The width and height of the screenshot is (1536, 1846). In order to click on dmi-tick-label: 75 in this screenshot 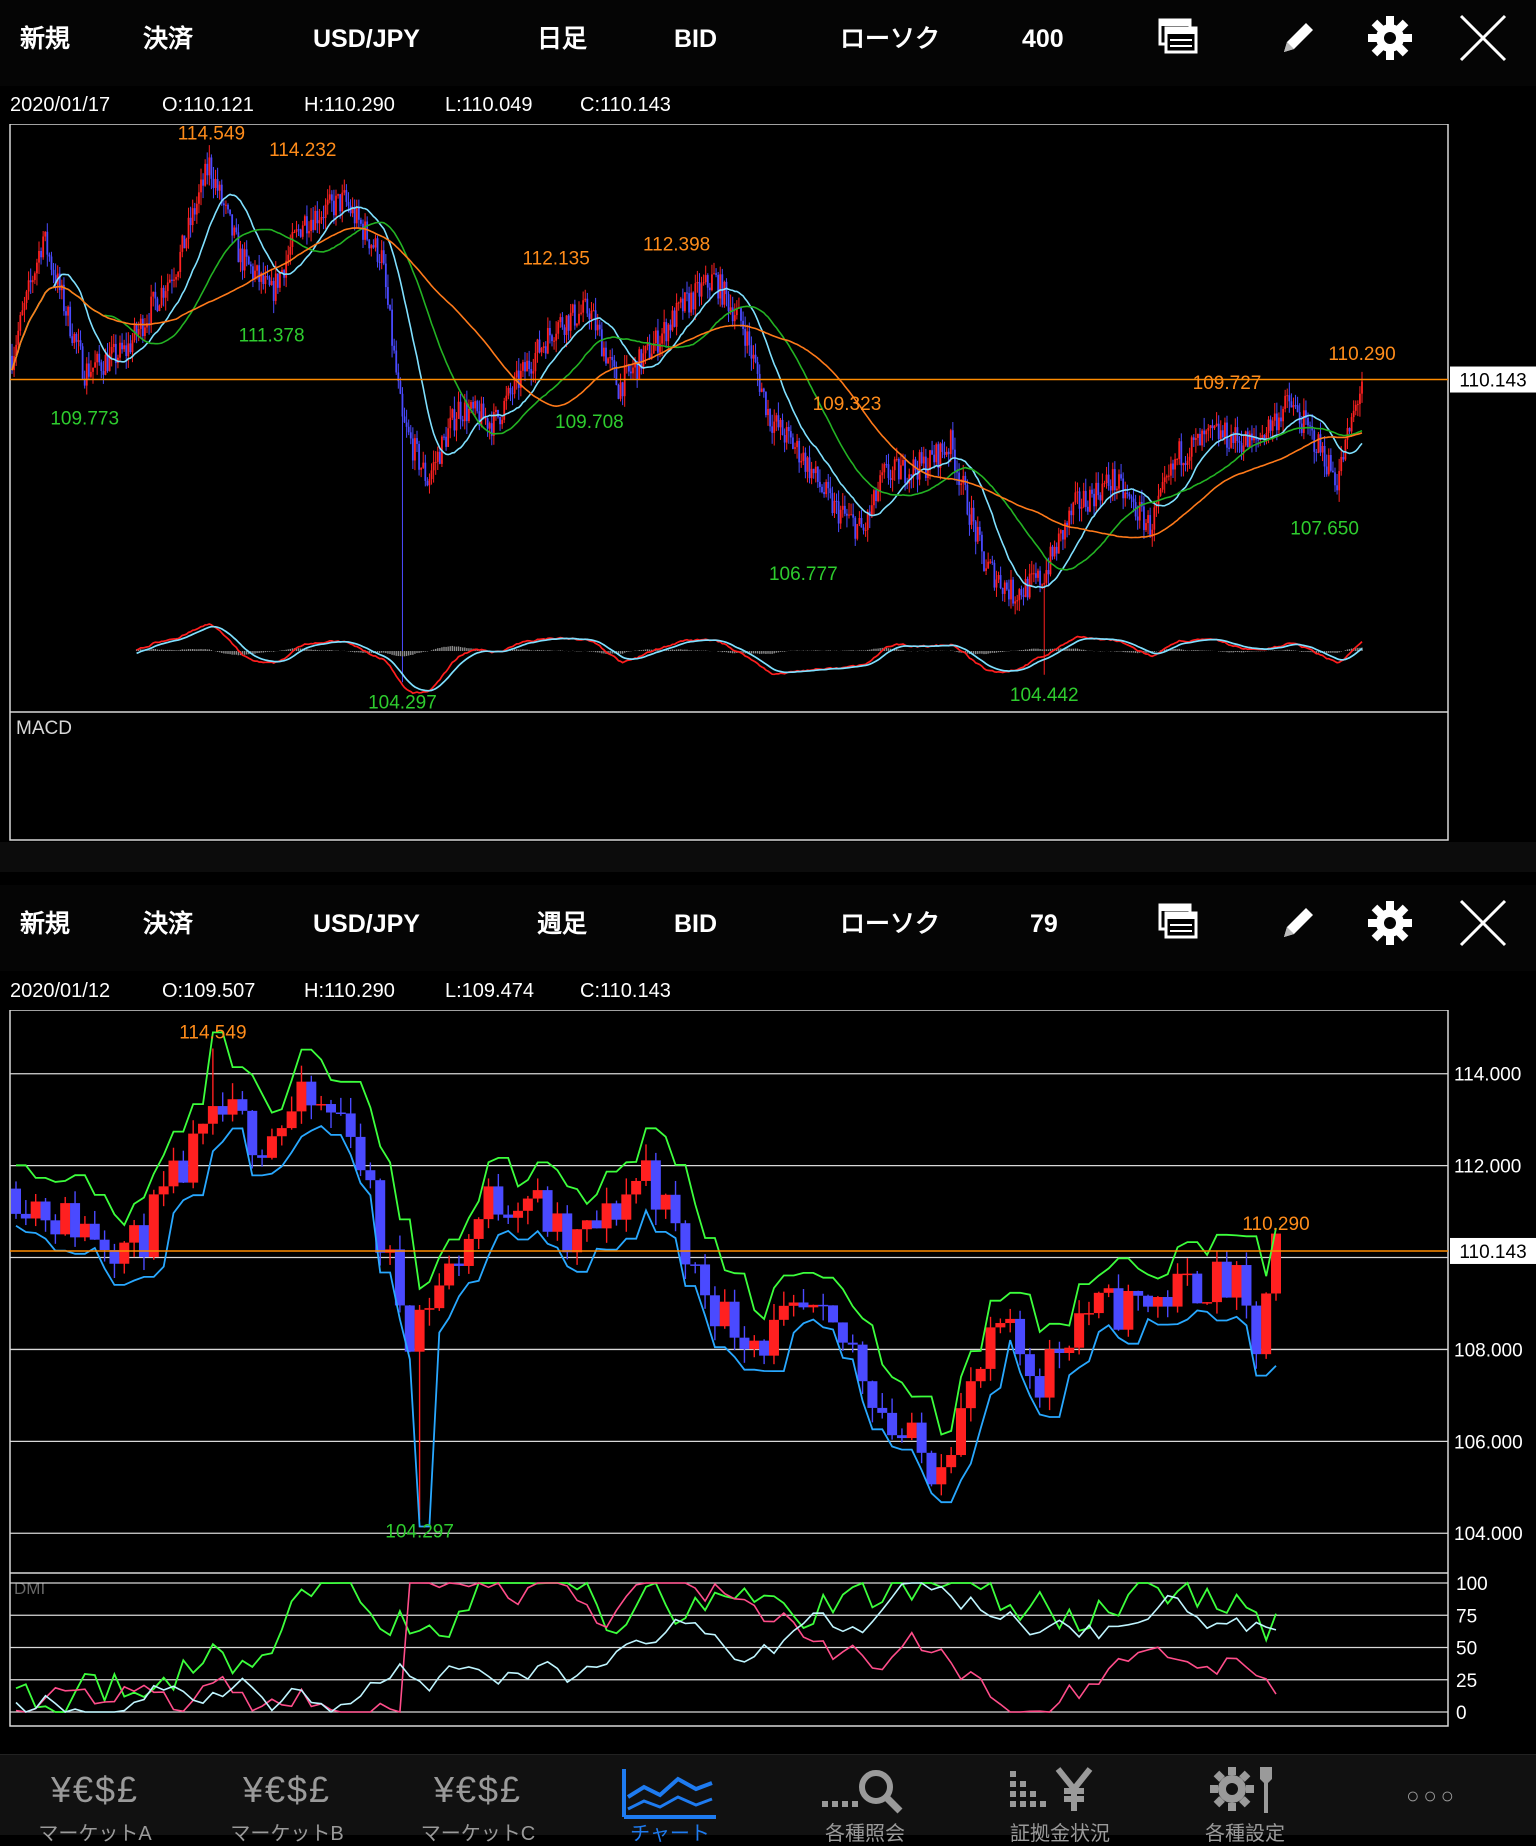, I will do `click(1466, 1616)`.